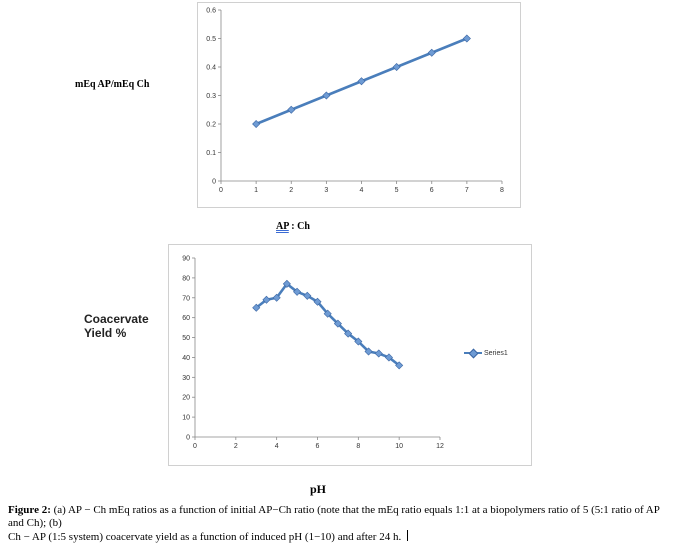  Describe the element at coordinates (467, 190) in the screenshot. I see `chart-a-x-tick-label: 7` at that location.